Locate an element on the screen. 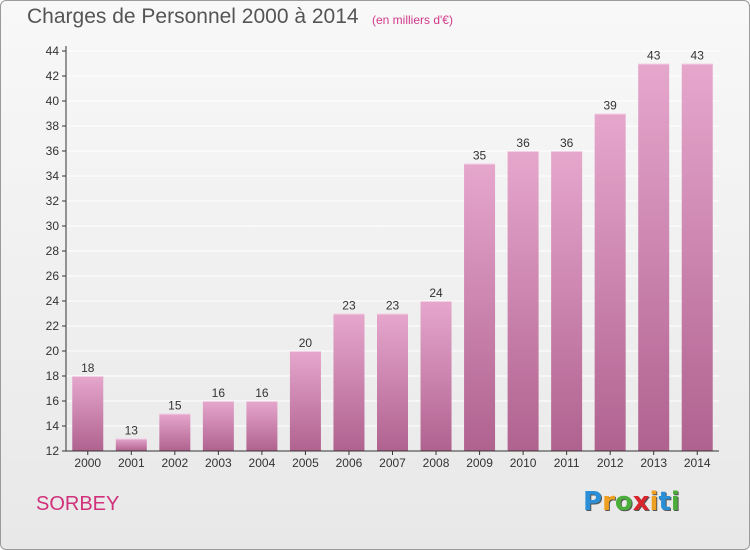 The width and height of the screenshot is (750, 550). x-tick-label: 2013 is located at coordinates (653, 463).